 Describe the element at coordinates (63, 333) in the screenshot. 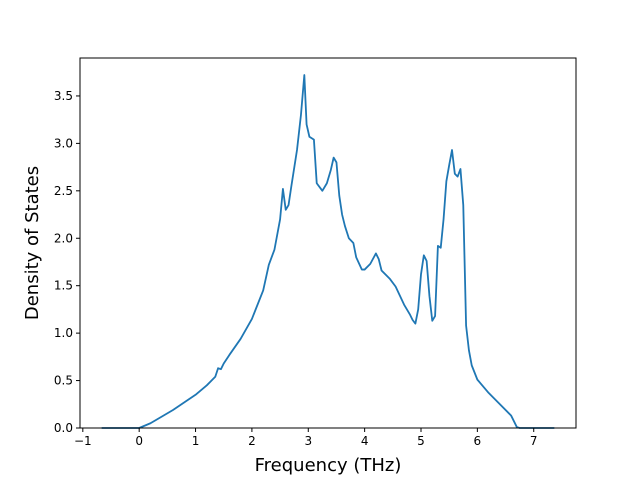

I see `y-tick-label: 1.0` at that location.